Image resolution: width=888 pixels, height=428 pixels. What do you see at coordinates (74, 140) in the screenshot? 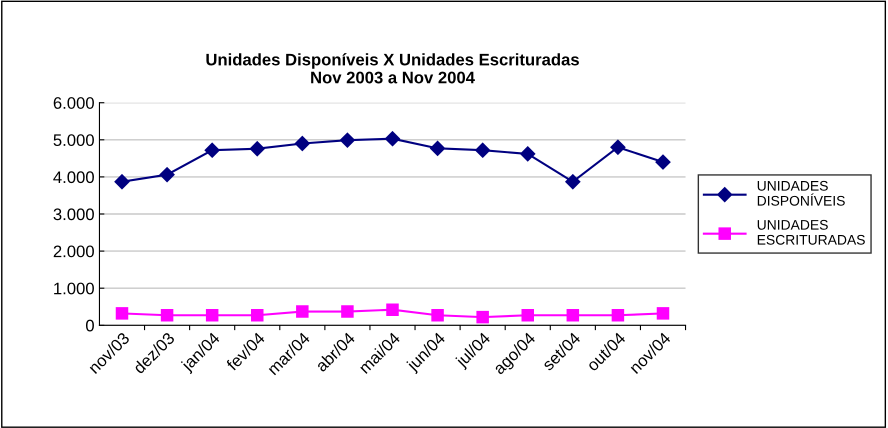
I see `y-tick-label: 5.000` at bounding box center [74, 140].